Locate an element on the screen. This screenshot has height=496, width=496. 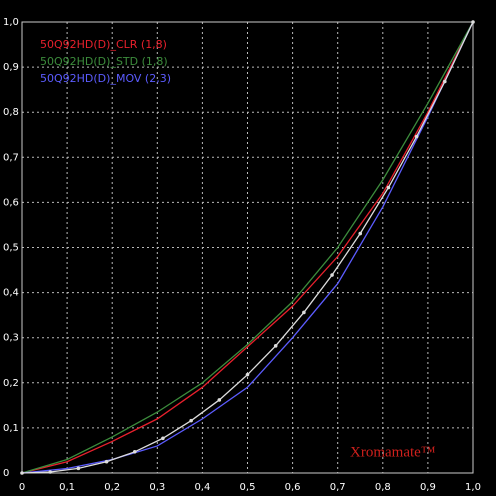
y-tick-label: 0,1 is located at coordinates (11, 428).